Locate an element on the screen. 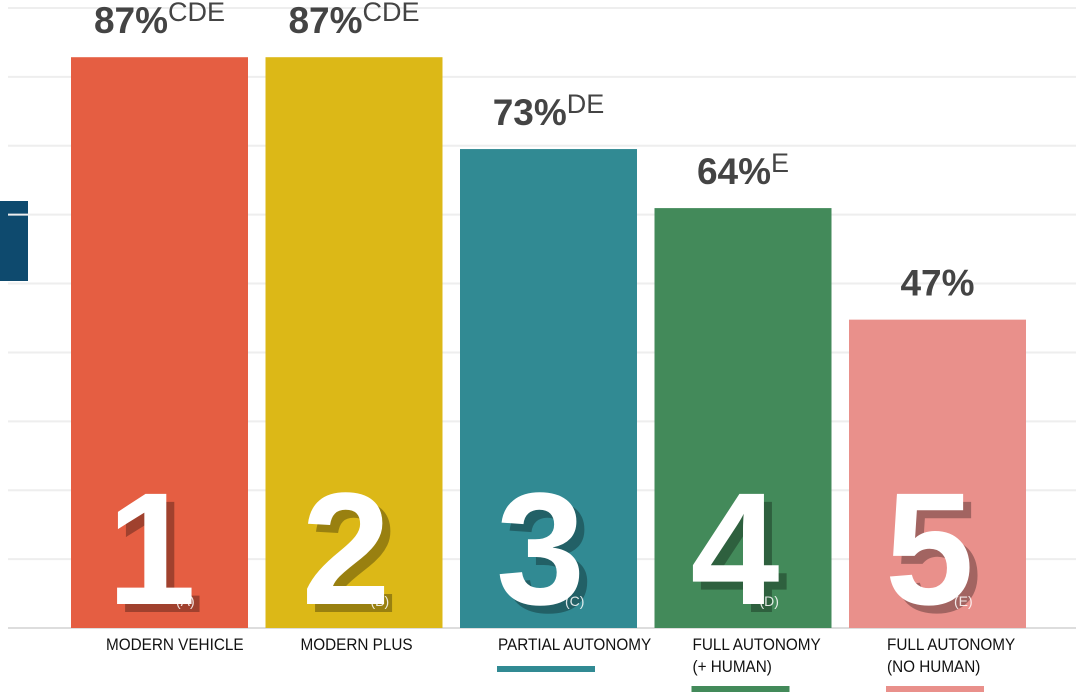 The height and width of the screenshot is (693, 1076). x-tick-label: (NO HUMAN) is located at coordinates (933, 666).